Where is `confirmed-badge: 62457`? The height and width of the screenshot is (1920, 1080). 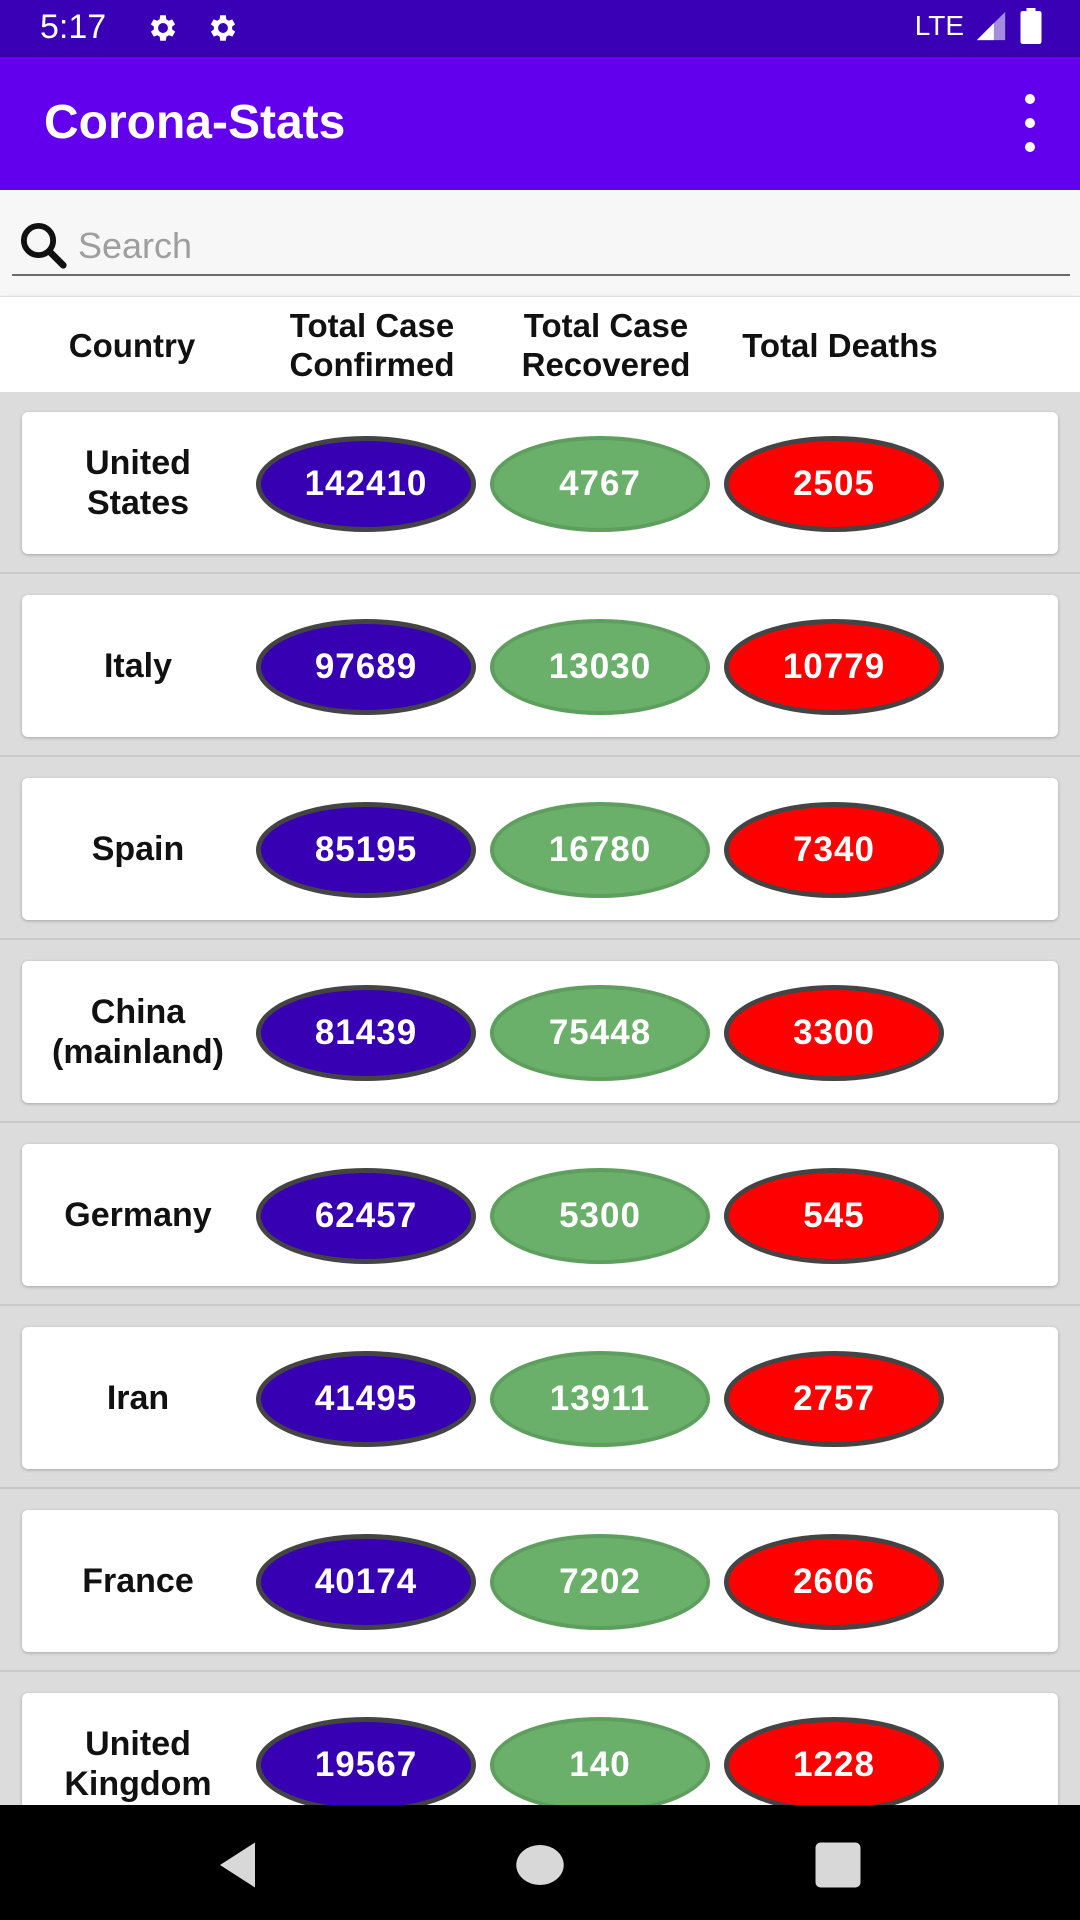
confirmed-badge: 62457 is located at coordinates (366, 1216).